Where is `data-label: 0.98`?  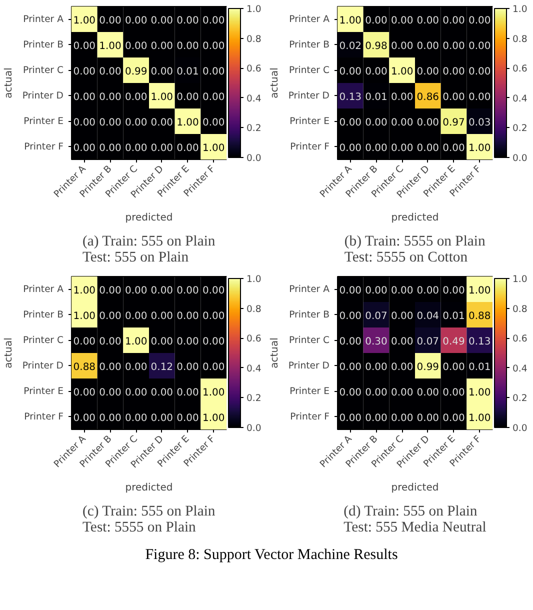
data-label: 0.98 is located at coordinates (376, 46).